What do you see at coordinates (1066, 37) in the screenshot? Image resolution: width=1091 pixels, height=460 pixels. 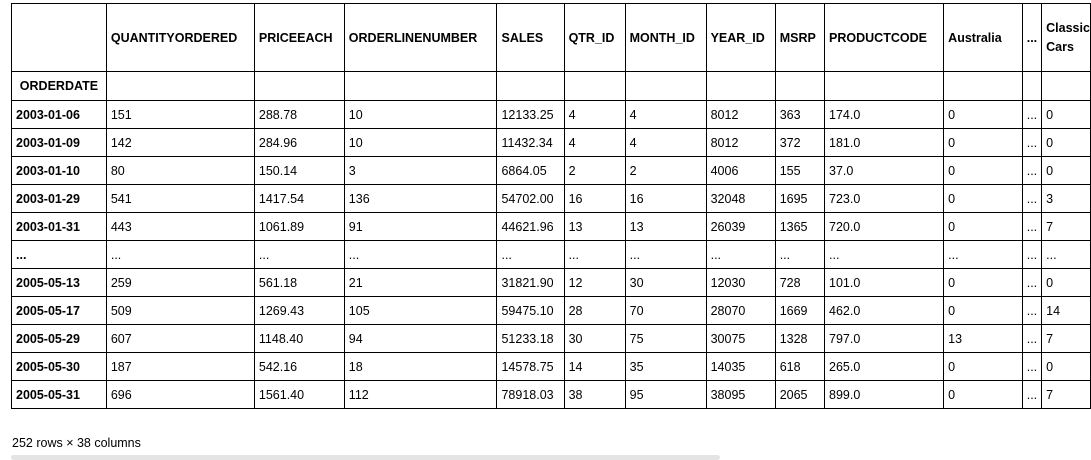 I see `column-header: Classic Cars` at bounding box center [1066, 37].